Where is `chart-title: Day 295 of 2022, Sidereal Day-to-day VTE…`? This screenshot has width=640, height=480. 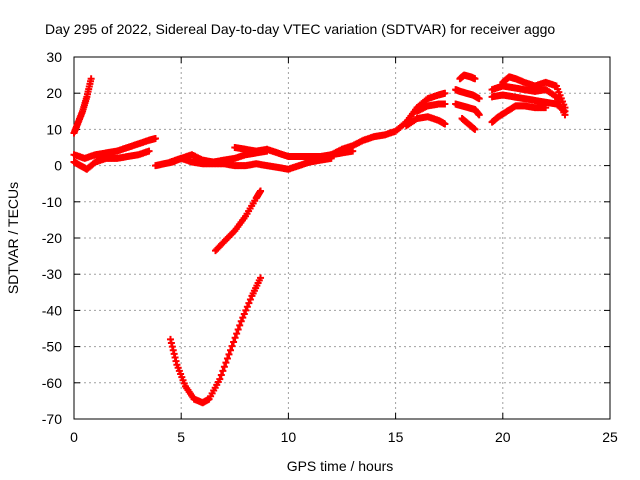 chart-title: Day 295 of 2022, Sidereal Day-to-day VTE… is located at coordinates (300, 29).